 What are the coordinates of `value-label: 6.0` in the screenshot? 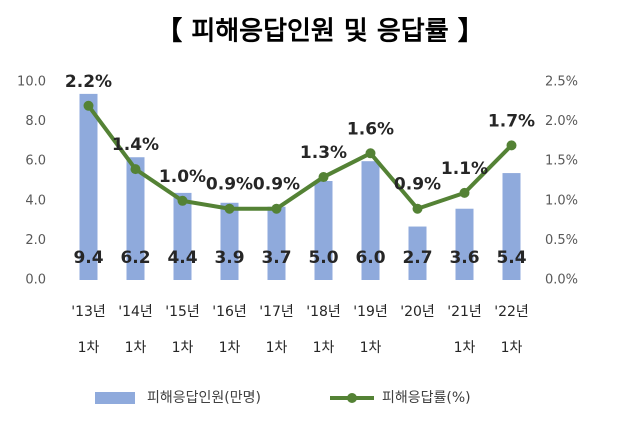 It's located at (370, 258).